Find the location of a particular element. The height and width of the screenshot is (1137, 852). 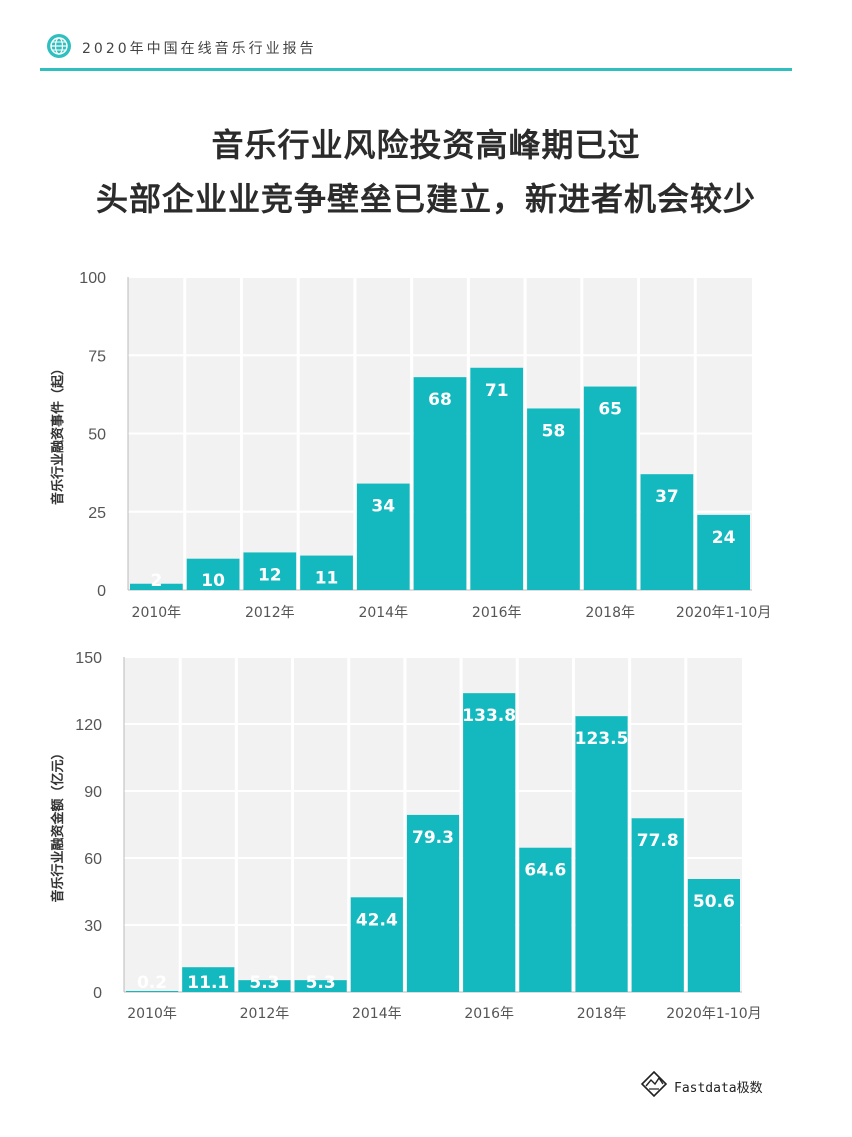

y-axis-title: 音乐行业融资事件（起） is located at coordinates (58, 433).